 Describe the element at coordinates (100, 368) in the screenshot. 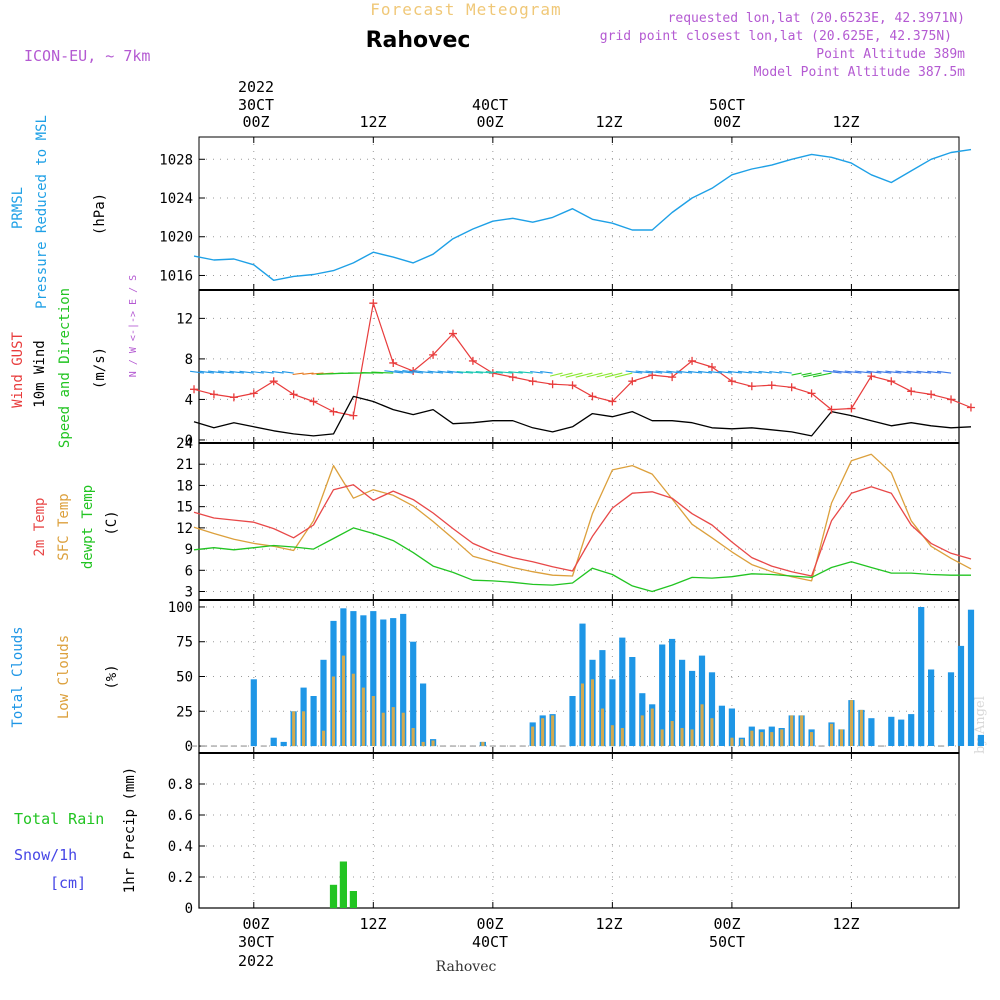

I see `wind-label-unit: (m/s)` at that location.